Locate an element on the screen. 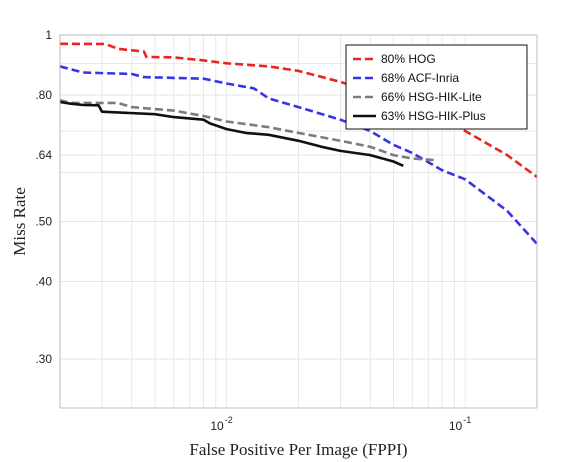 The height and width of the screenshot is (462, 572). y-tick-label: .64 is located at coordinates (43, 155).